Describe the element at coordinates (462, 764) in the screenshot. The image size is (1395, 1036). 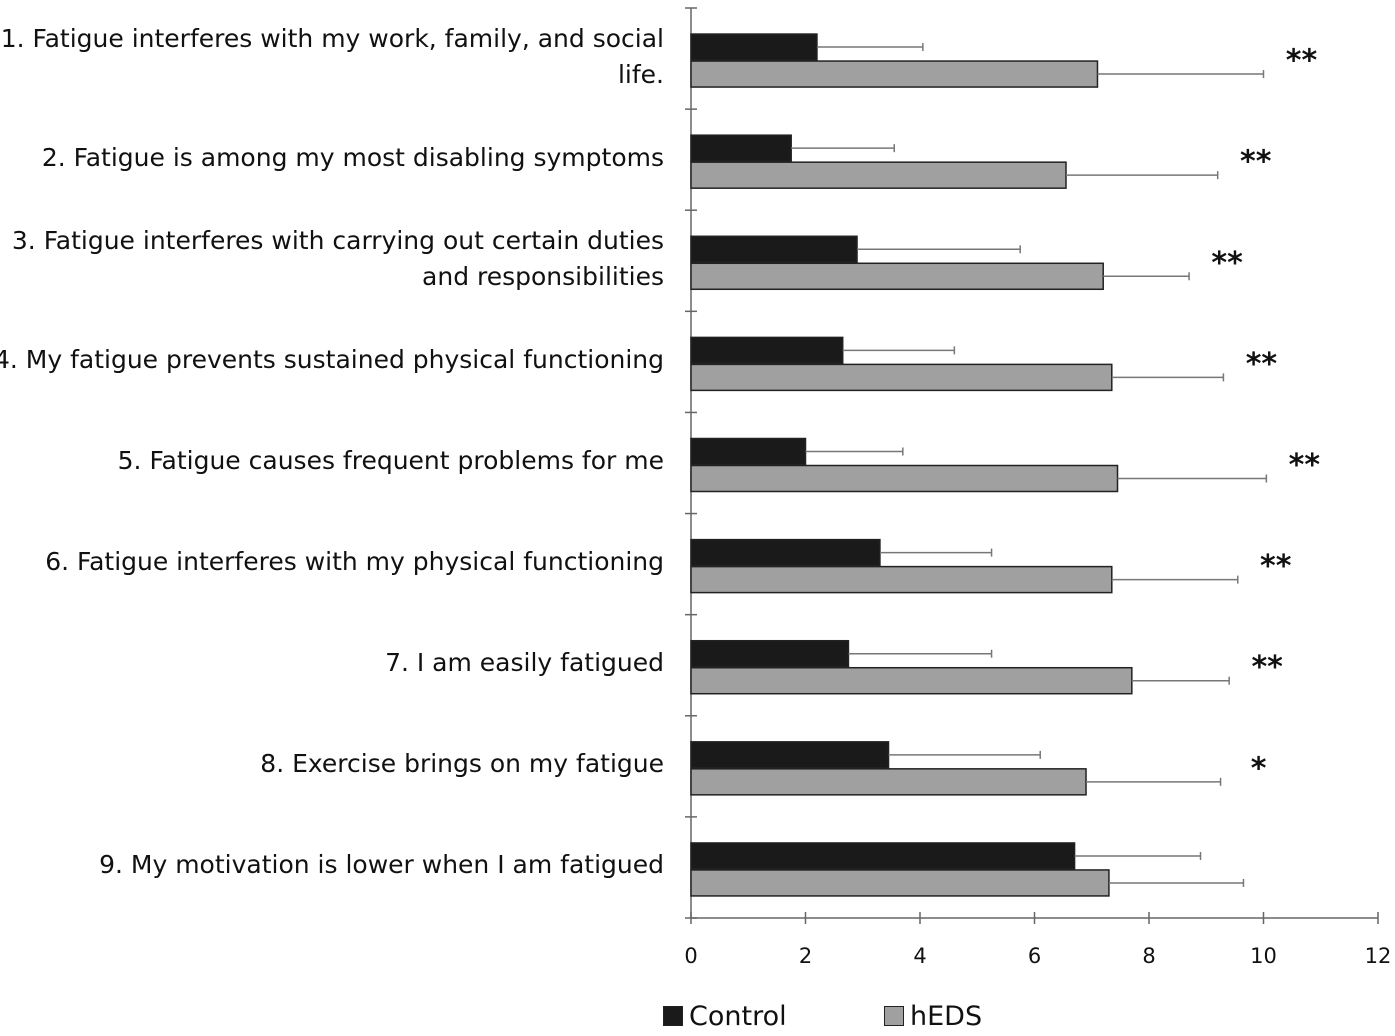
I see `category-label: 8. Exercise brings on my fatigue` at that location.